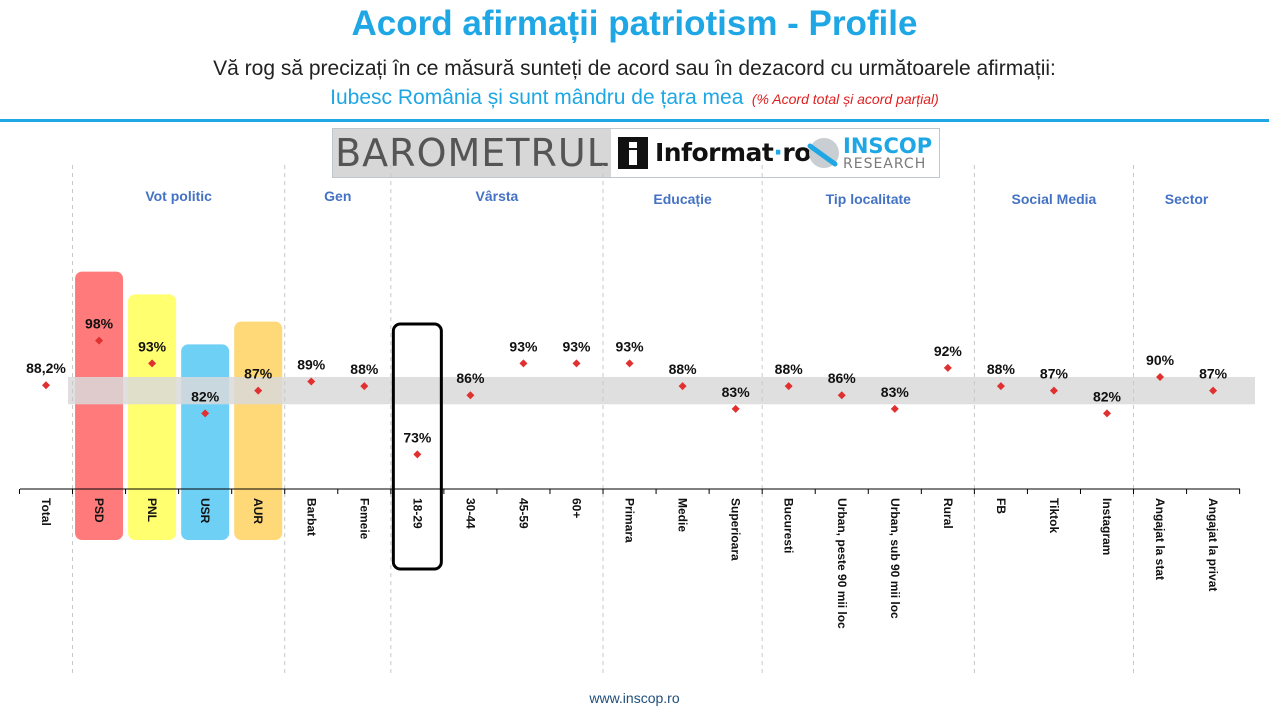  I want to click on research-logo: RESEARCH, so click(885, 164).